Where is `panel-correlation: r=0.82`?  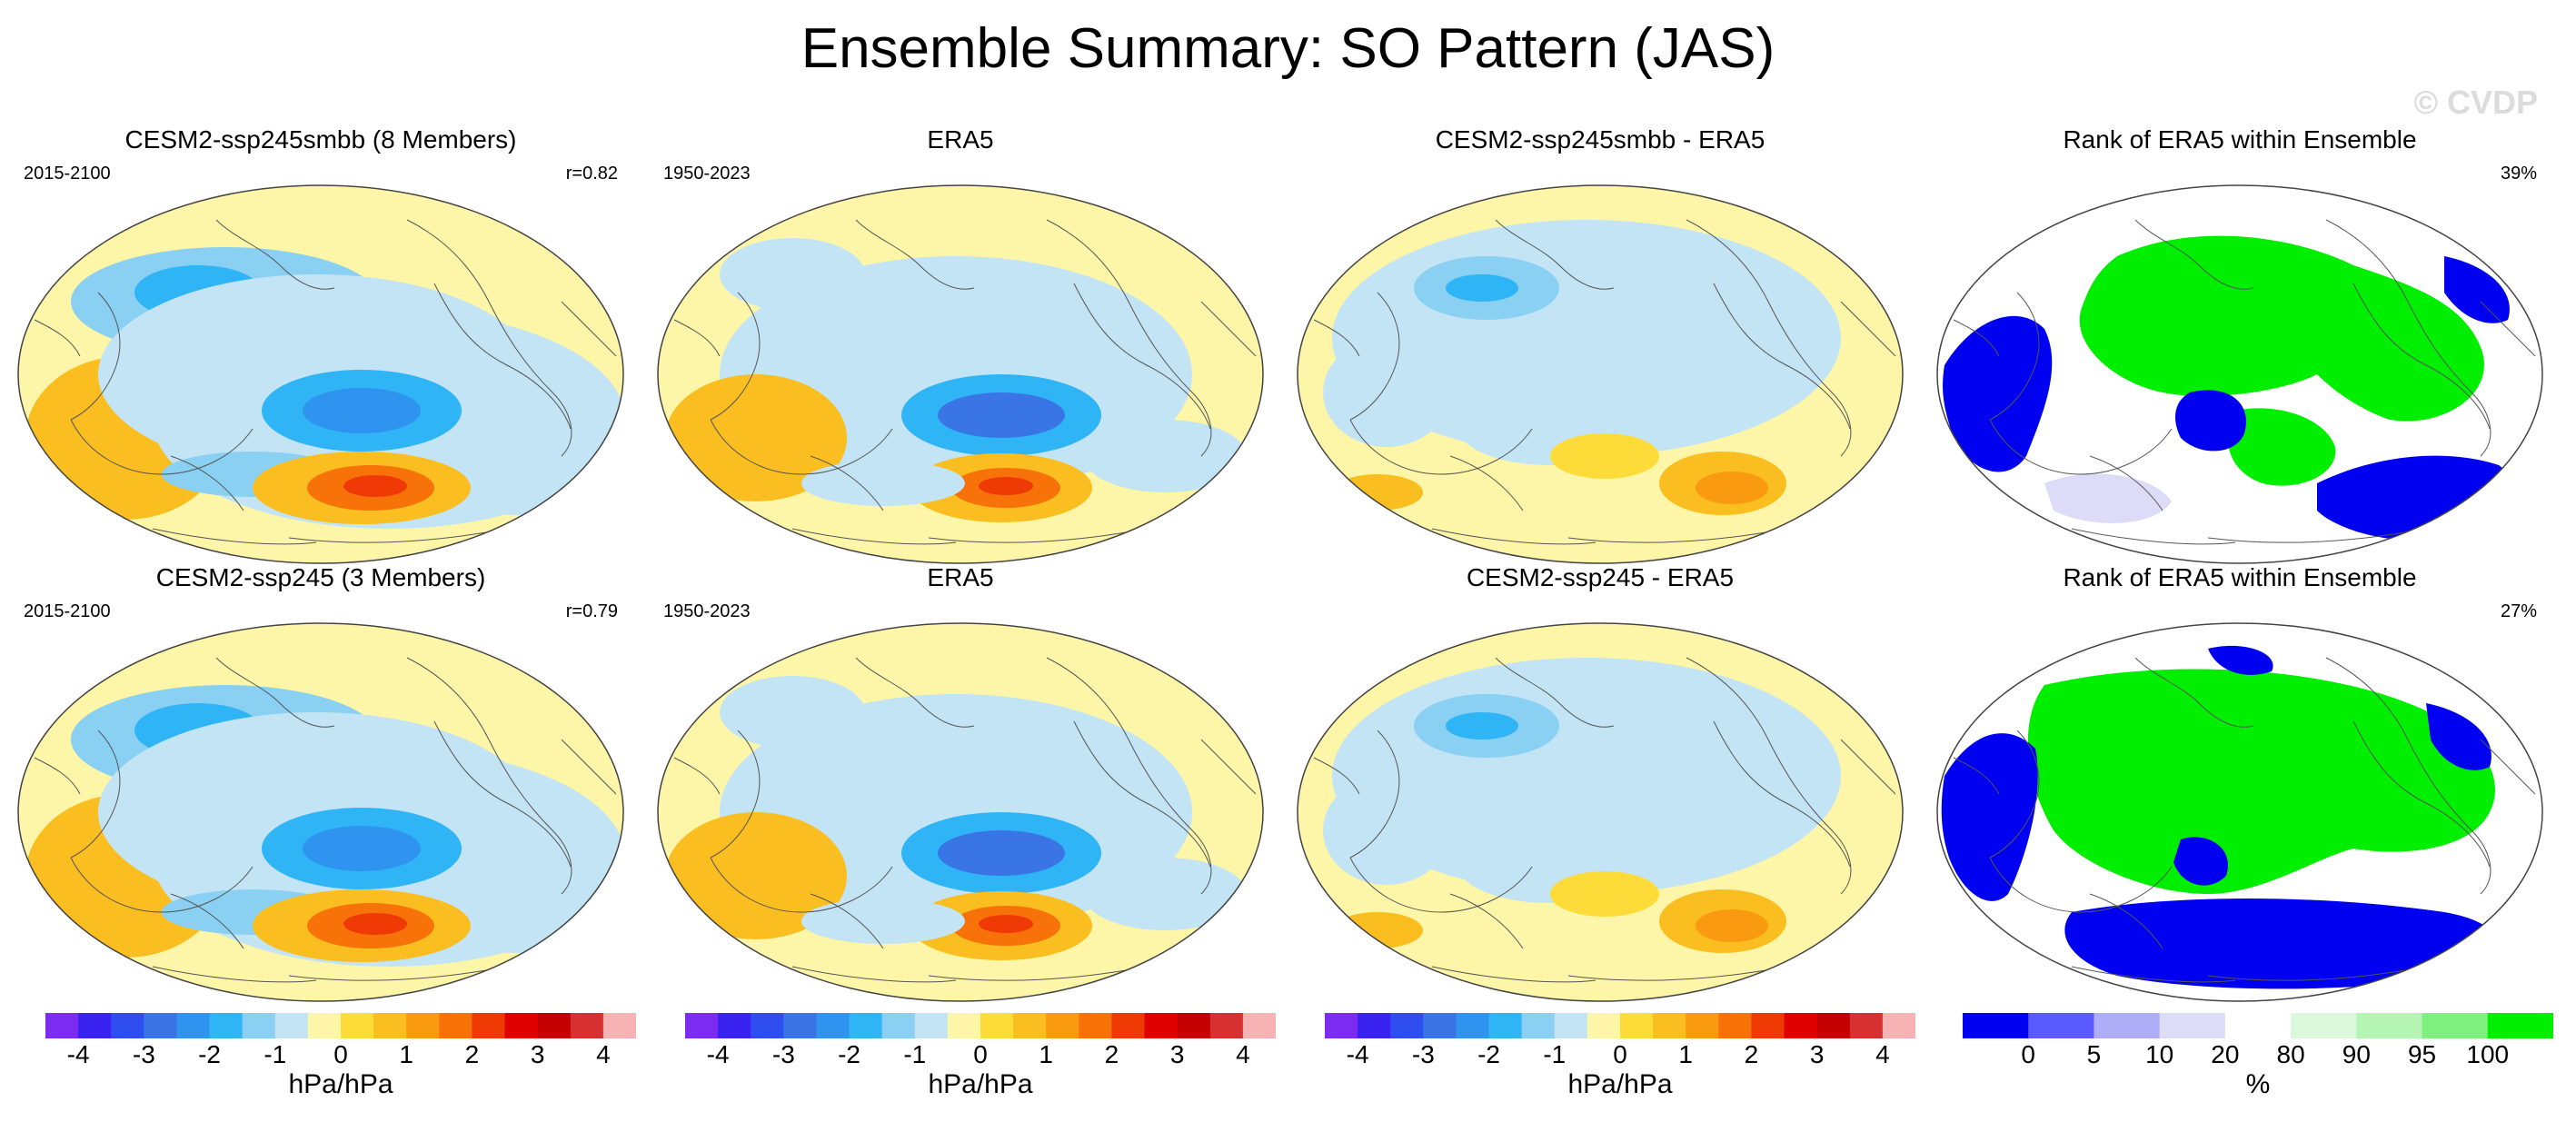 panel-correlation: r=0.82 is located at coordinates (591, 174).